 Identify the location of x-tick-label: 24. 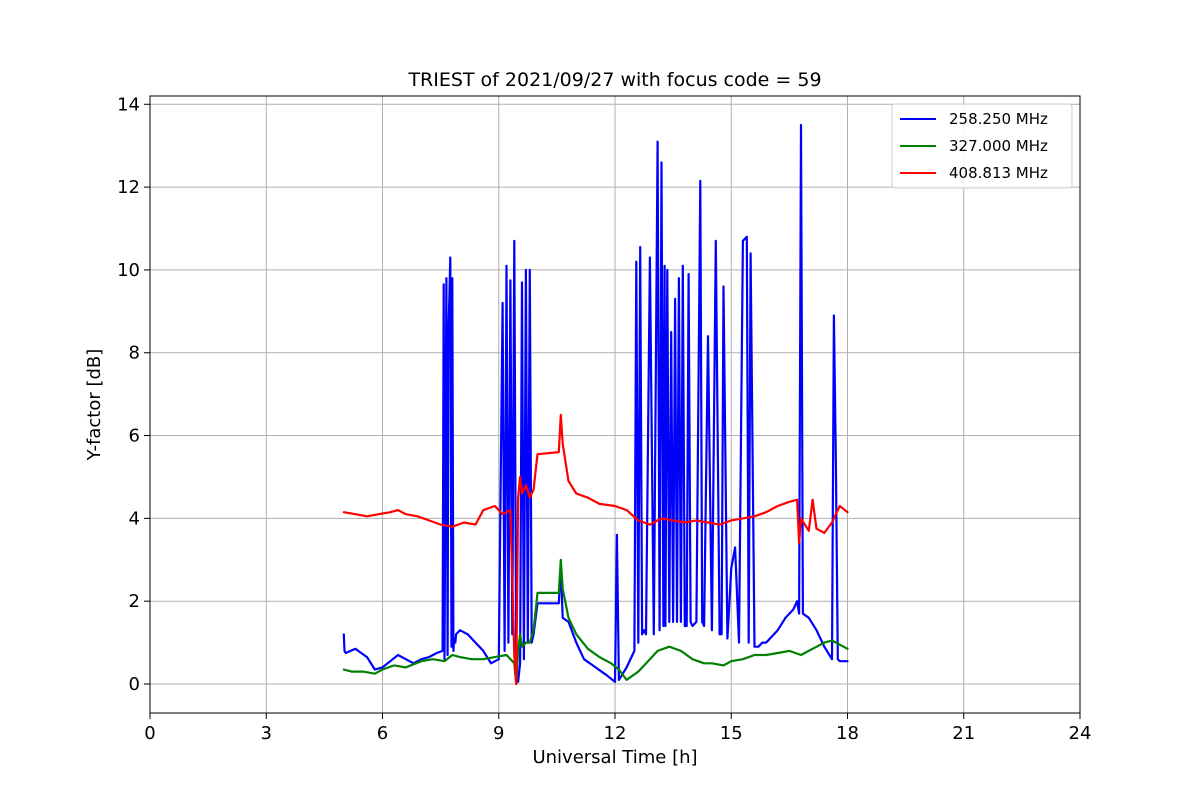
(1080, 733).